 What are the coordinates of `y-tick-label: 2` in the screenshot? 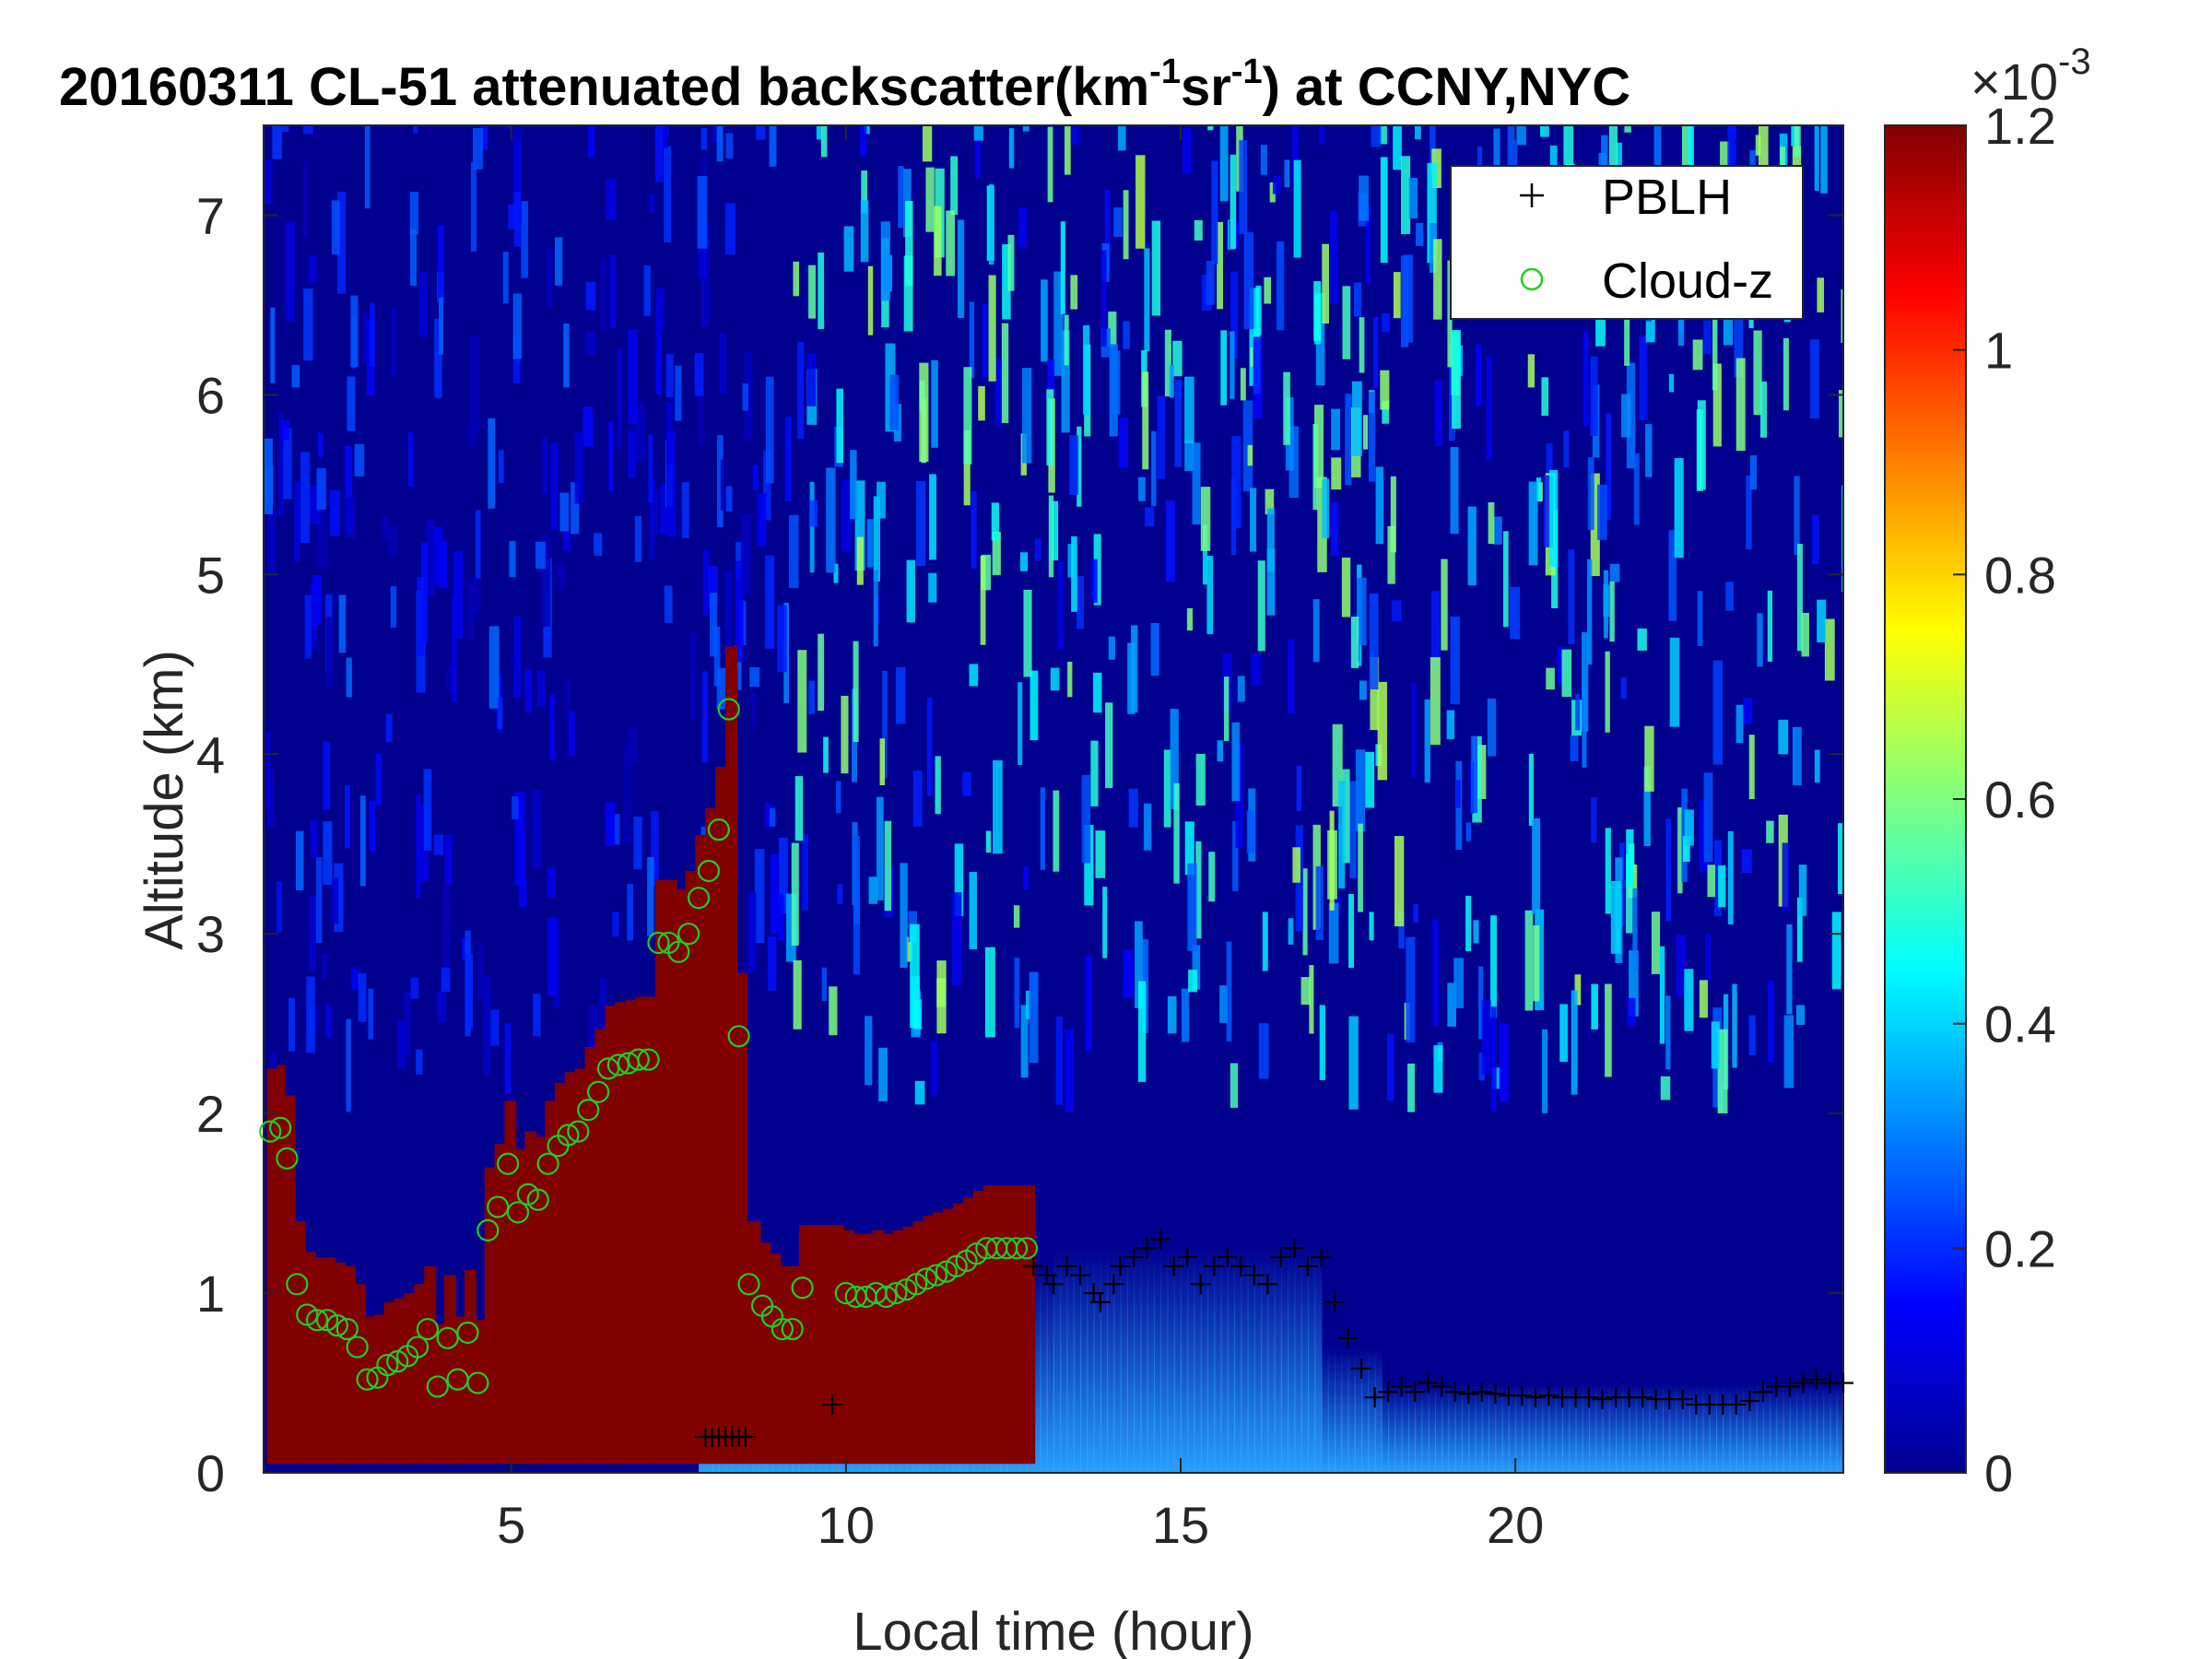 It's located at (210, 1114).